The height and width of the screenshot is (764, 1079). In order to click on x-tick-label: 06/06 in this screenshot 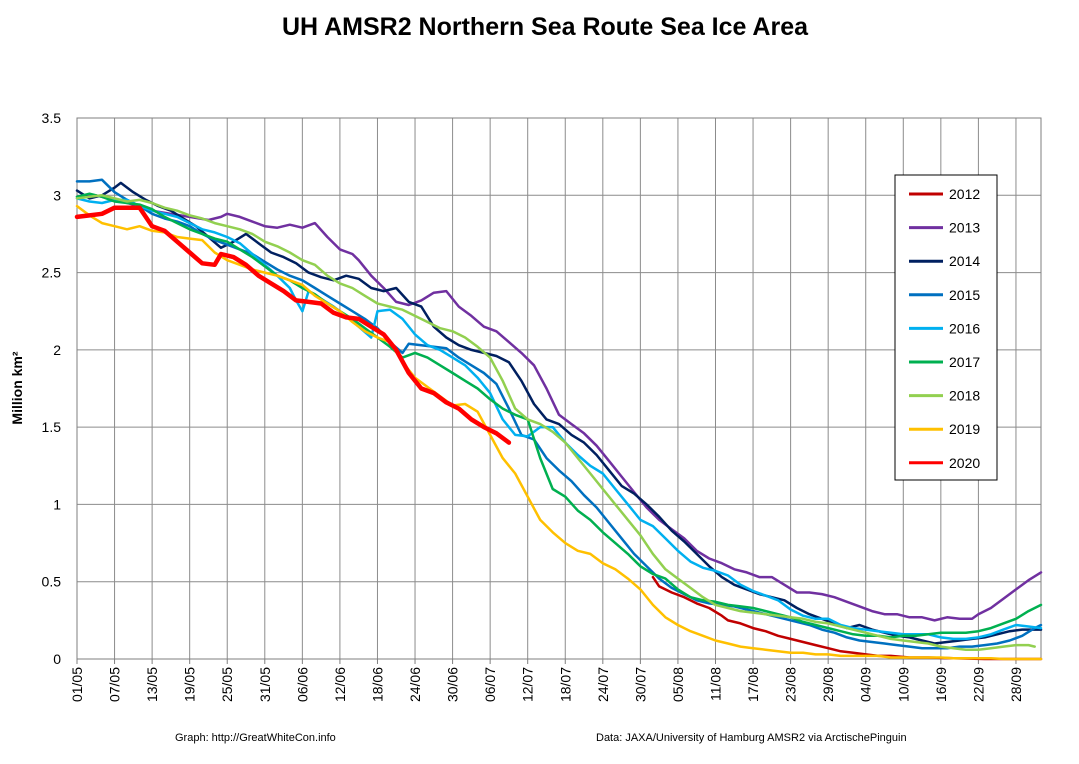, I will do `click(302, 684)`.